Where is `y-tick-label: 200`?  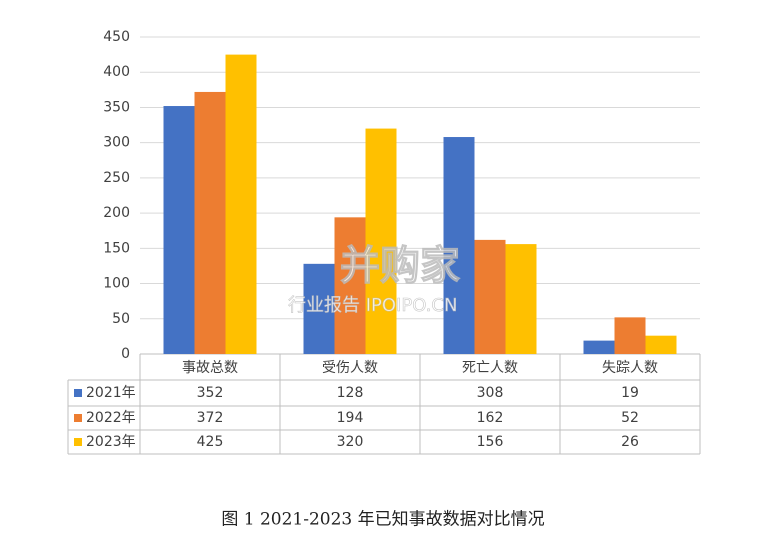 y-tick-label: 200 is located at coordinates (116, 213).